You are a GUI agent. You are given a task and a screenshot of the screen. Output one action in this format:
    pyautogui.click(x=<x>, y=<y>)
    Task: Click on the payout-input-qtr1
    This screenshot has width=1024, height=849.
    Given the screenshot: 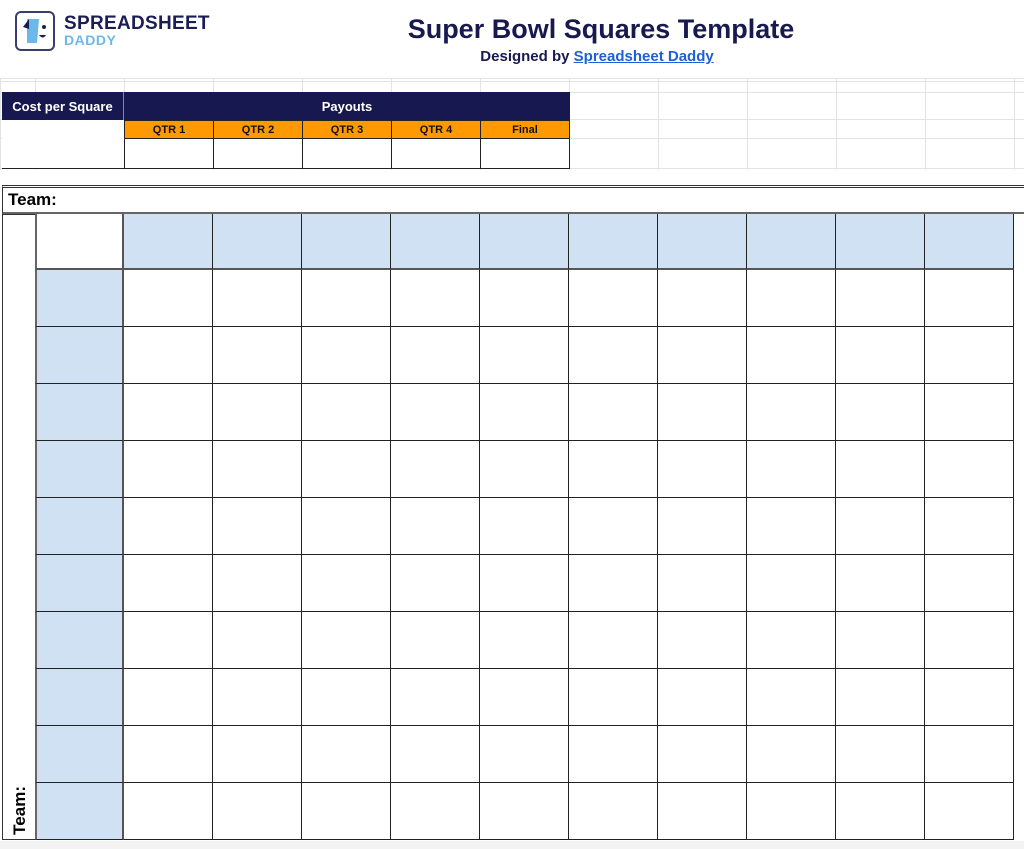 What is the action you would take?
    pyautogui.click(x=169, y=153)
    